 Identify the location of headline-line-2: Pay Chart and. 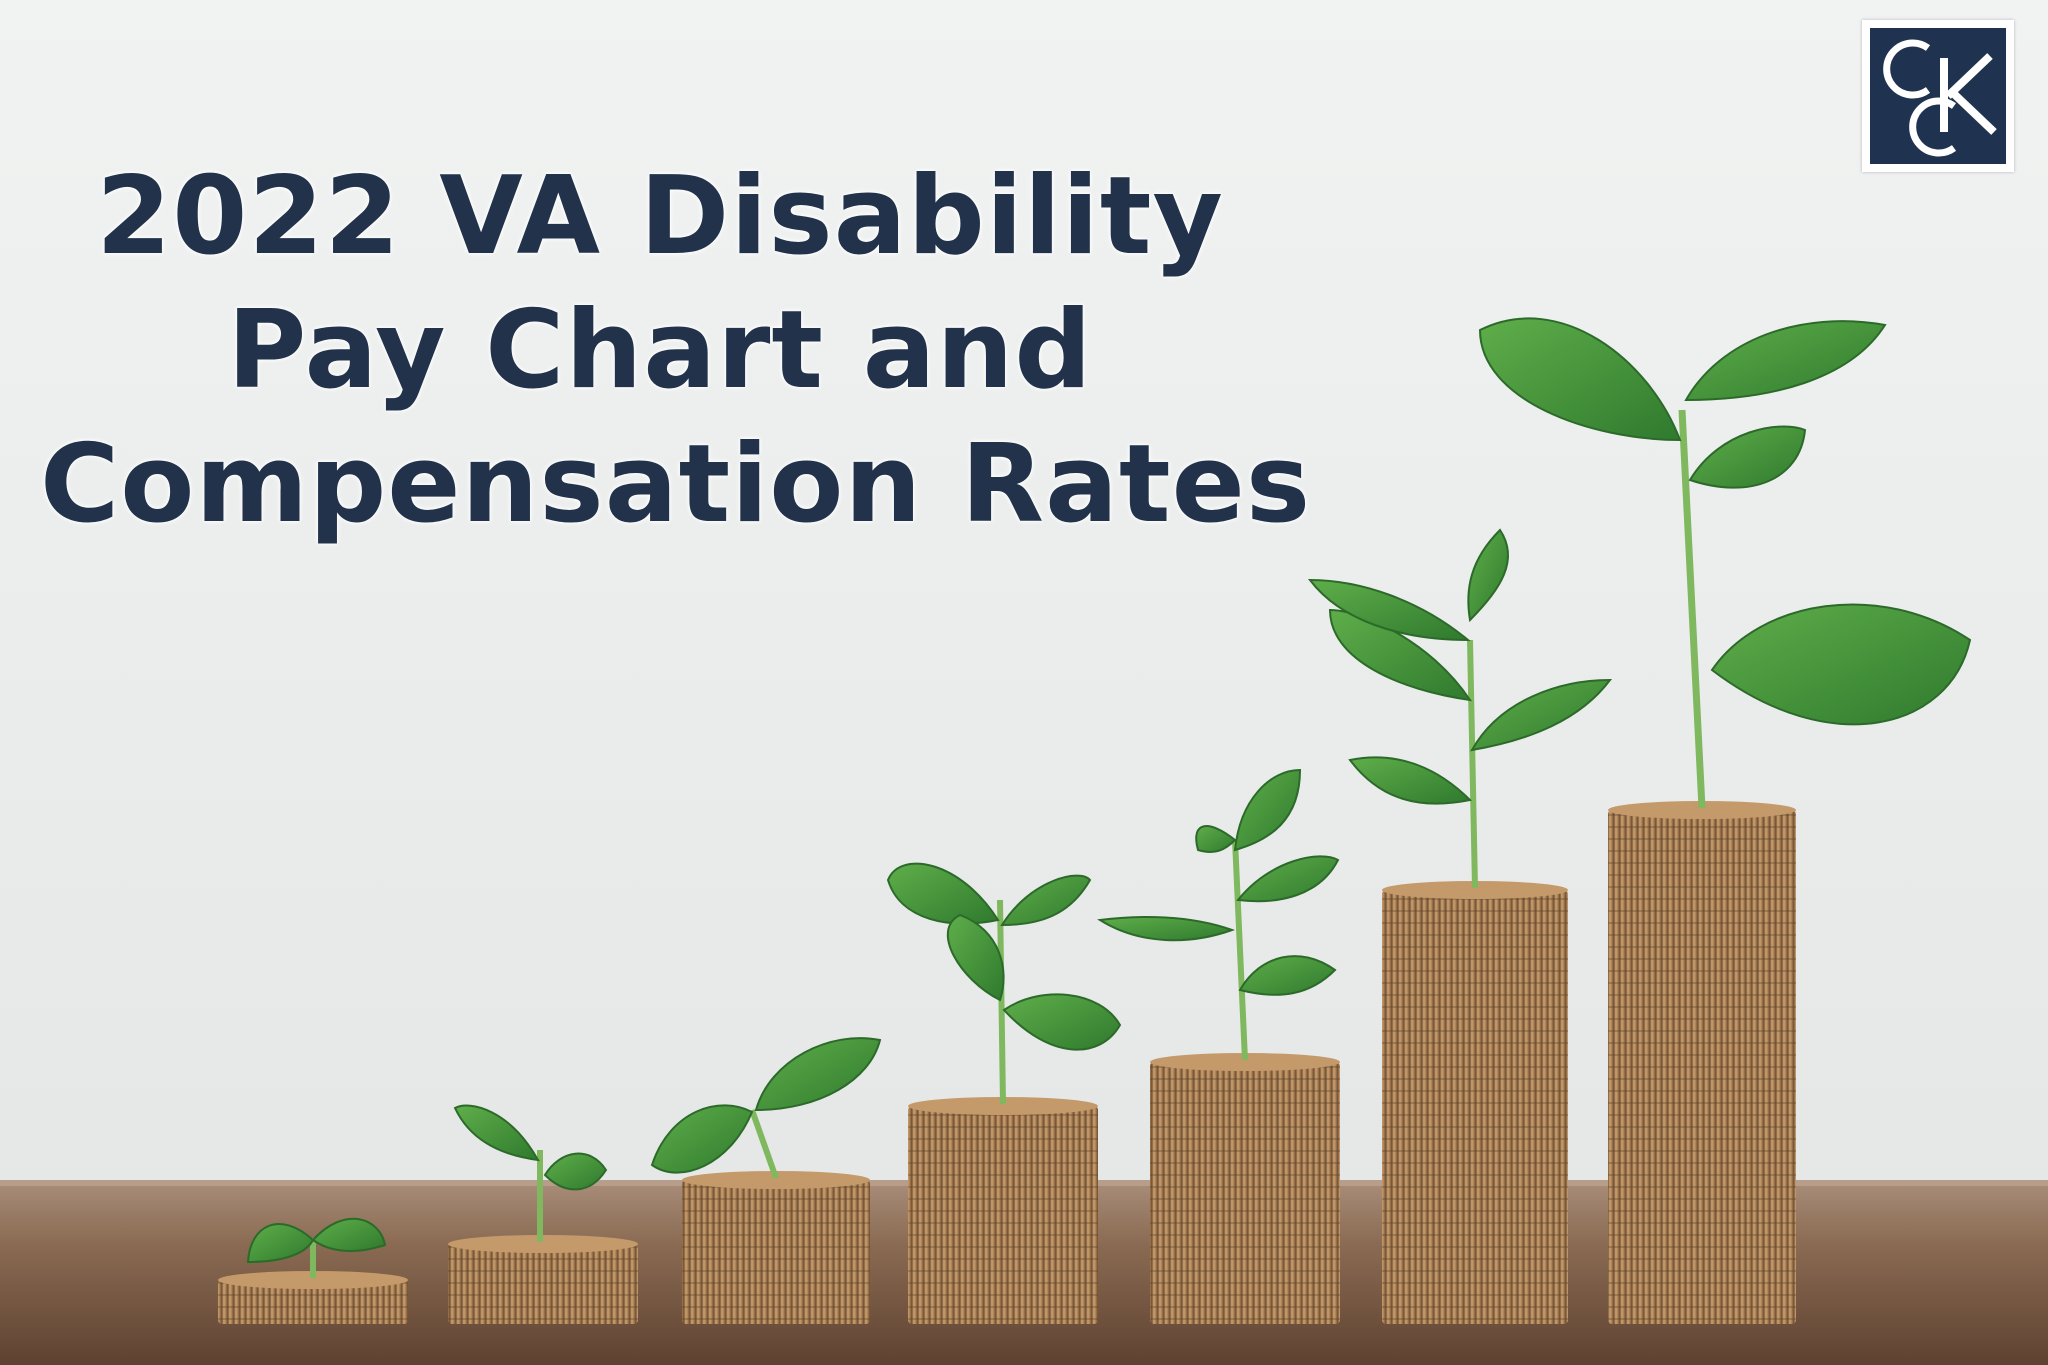
(660, 350).